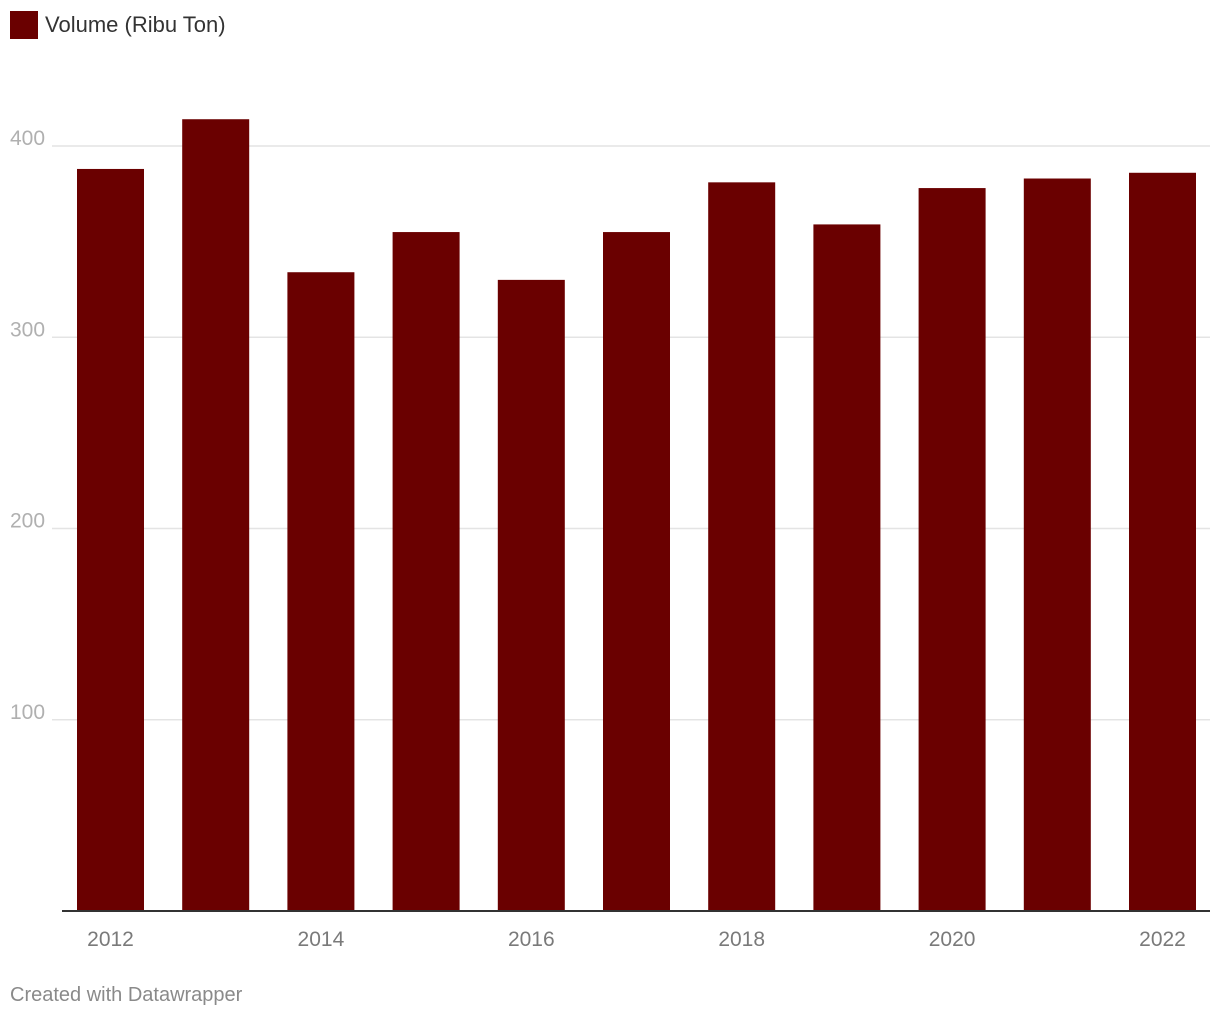  I want to click on bar-2012, so click(110, 539).